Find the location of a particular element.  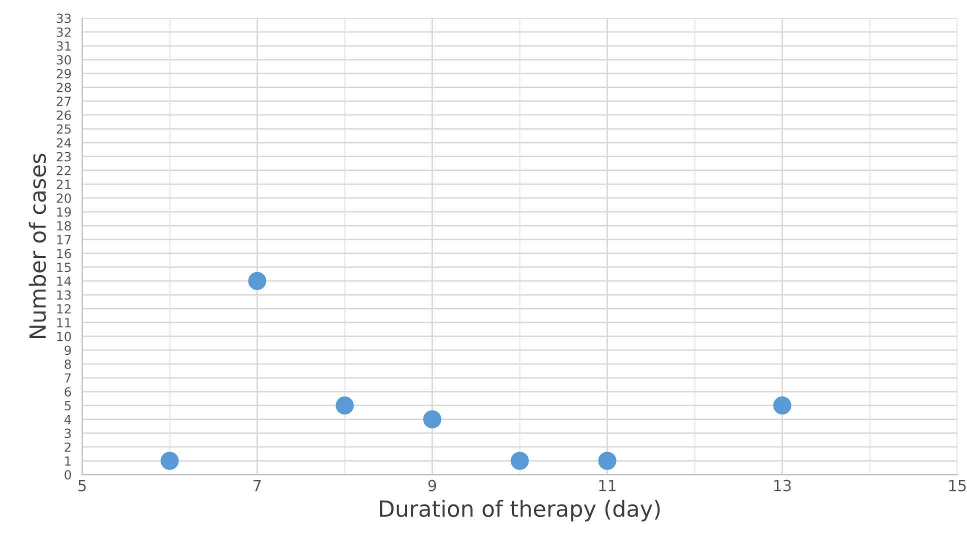

y-tick-label: 16 is located at coordinates (64, 253).